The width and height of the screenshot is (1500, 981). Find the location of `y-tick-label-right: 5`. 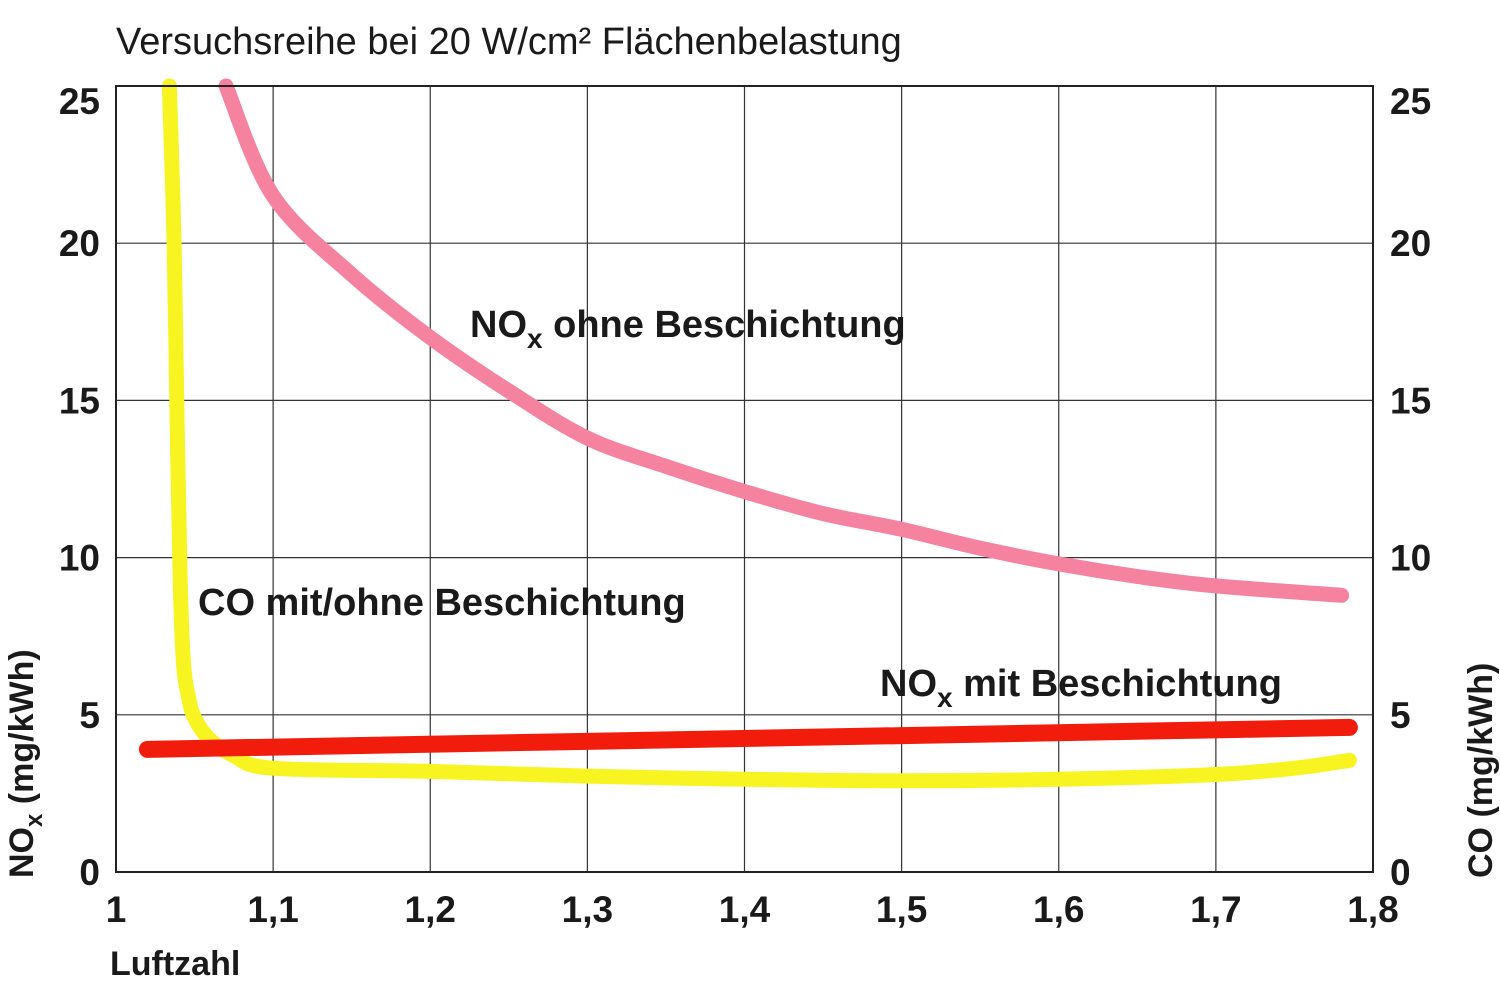

y-tick-label-right: 5 is located at coordinates (1400, 715).